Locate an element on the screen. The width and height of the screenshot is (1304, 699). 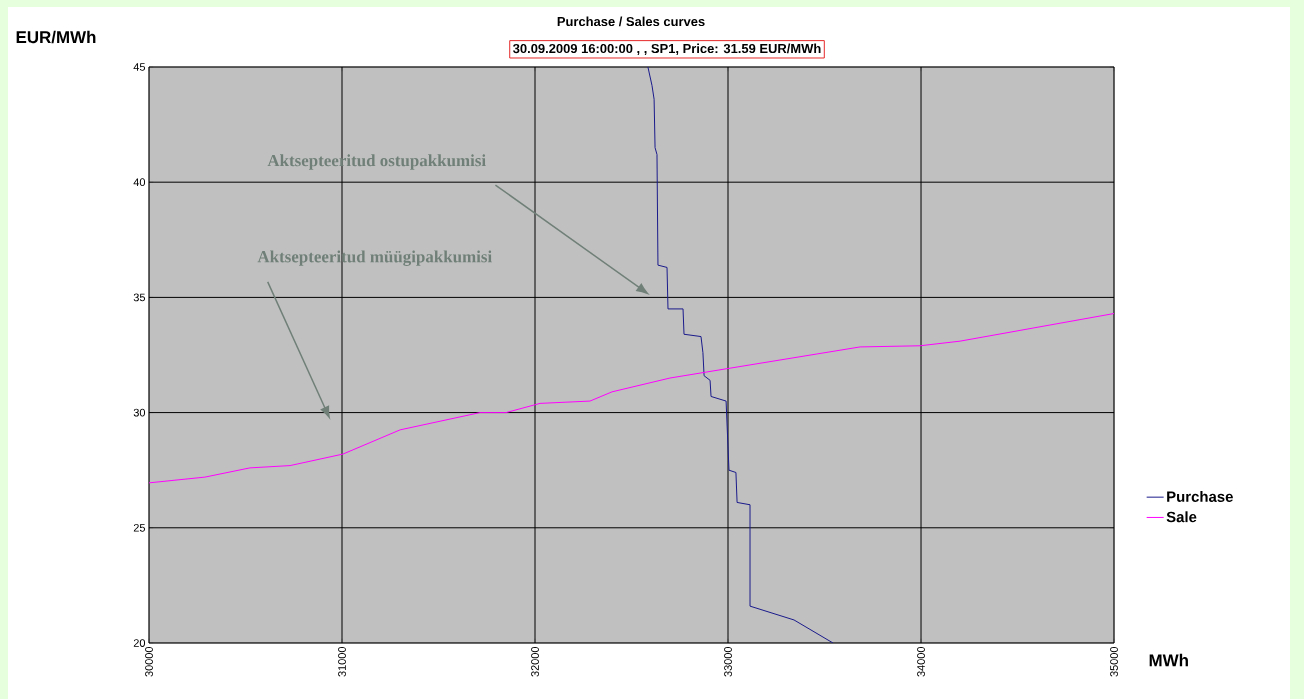
x-tick-label: 30000 is located at coordinates (149, 661).